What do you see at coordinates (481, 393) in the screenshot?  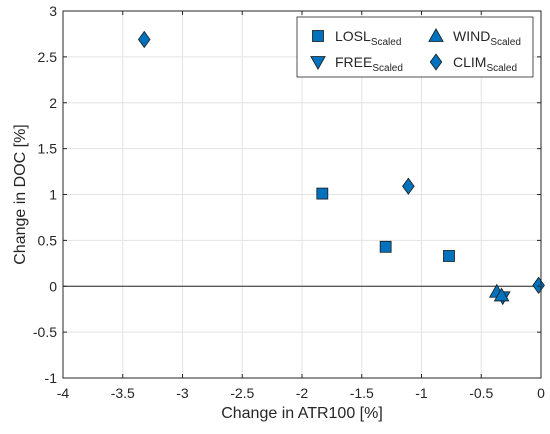 I see `x-tick-label: -0.5` at bounding box center [481, 393].